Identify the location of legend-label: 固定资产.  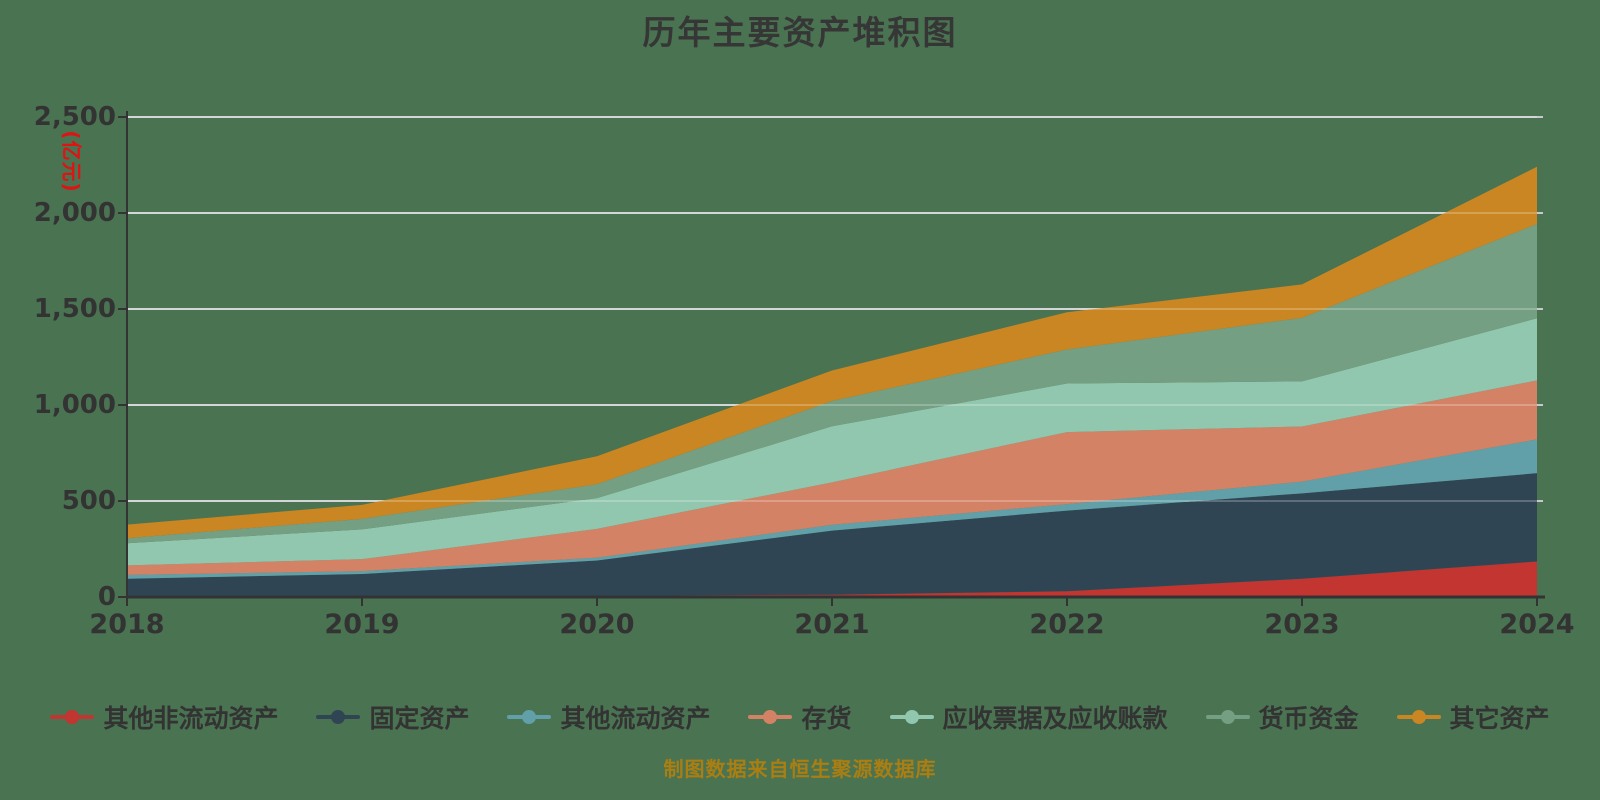
(419, 718).